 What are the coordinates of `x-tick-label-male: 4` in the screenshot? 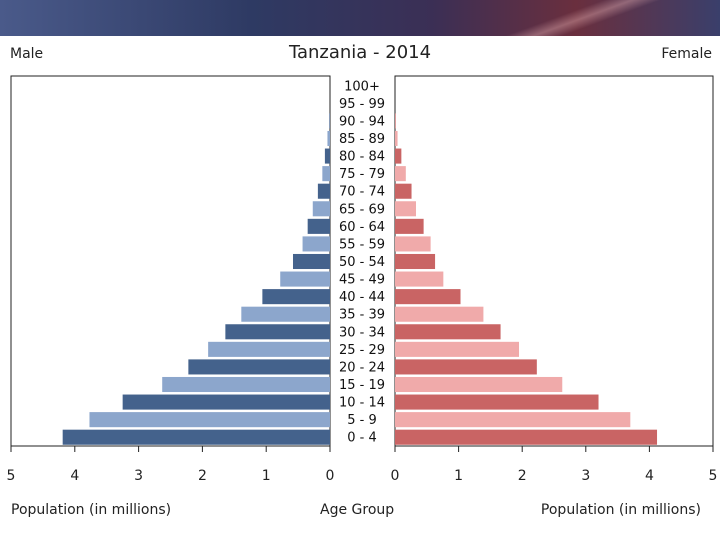 It's located at (74, 476).